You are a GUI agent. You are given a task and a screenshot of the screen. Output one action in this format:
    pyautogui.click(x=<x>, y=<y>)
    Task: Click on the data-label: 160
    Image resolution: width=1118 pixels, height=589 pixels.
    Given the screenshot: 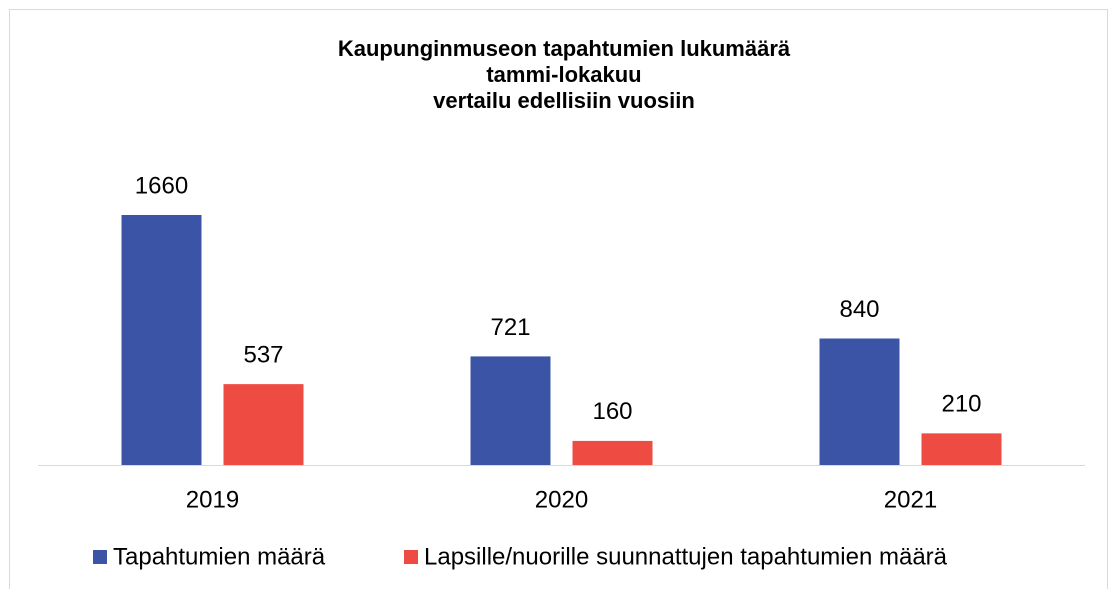 What is the action you would take?
    pyautogui.click(x=612, y=411)
    